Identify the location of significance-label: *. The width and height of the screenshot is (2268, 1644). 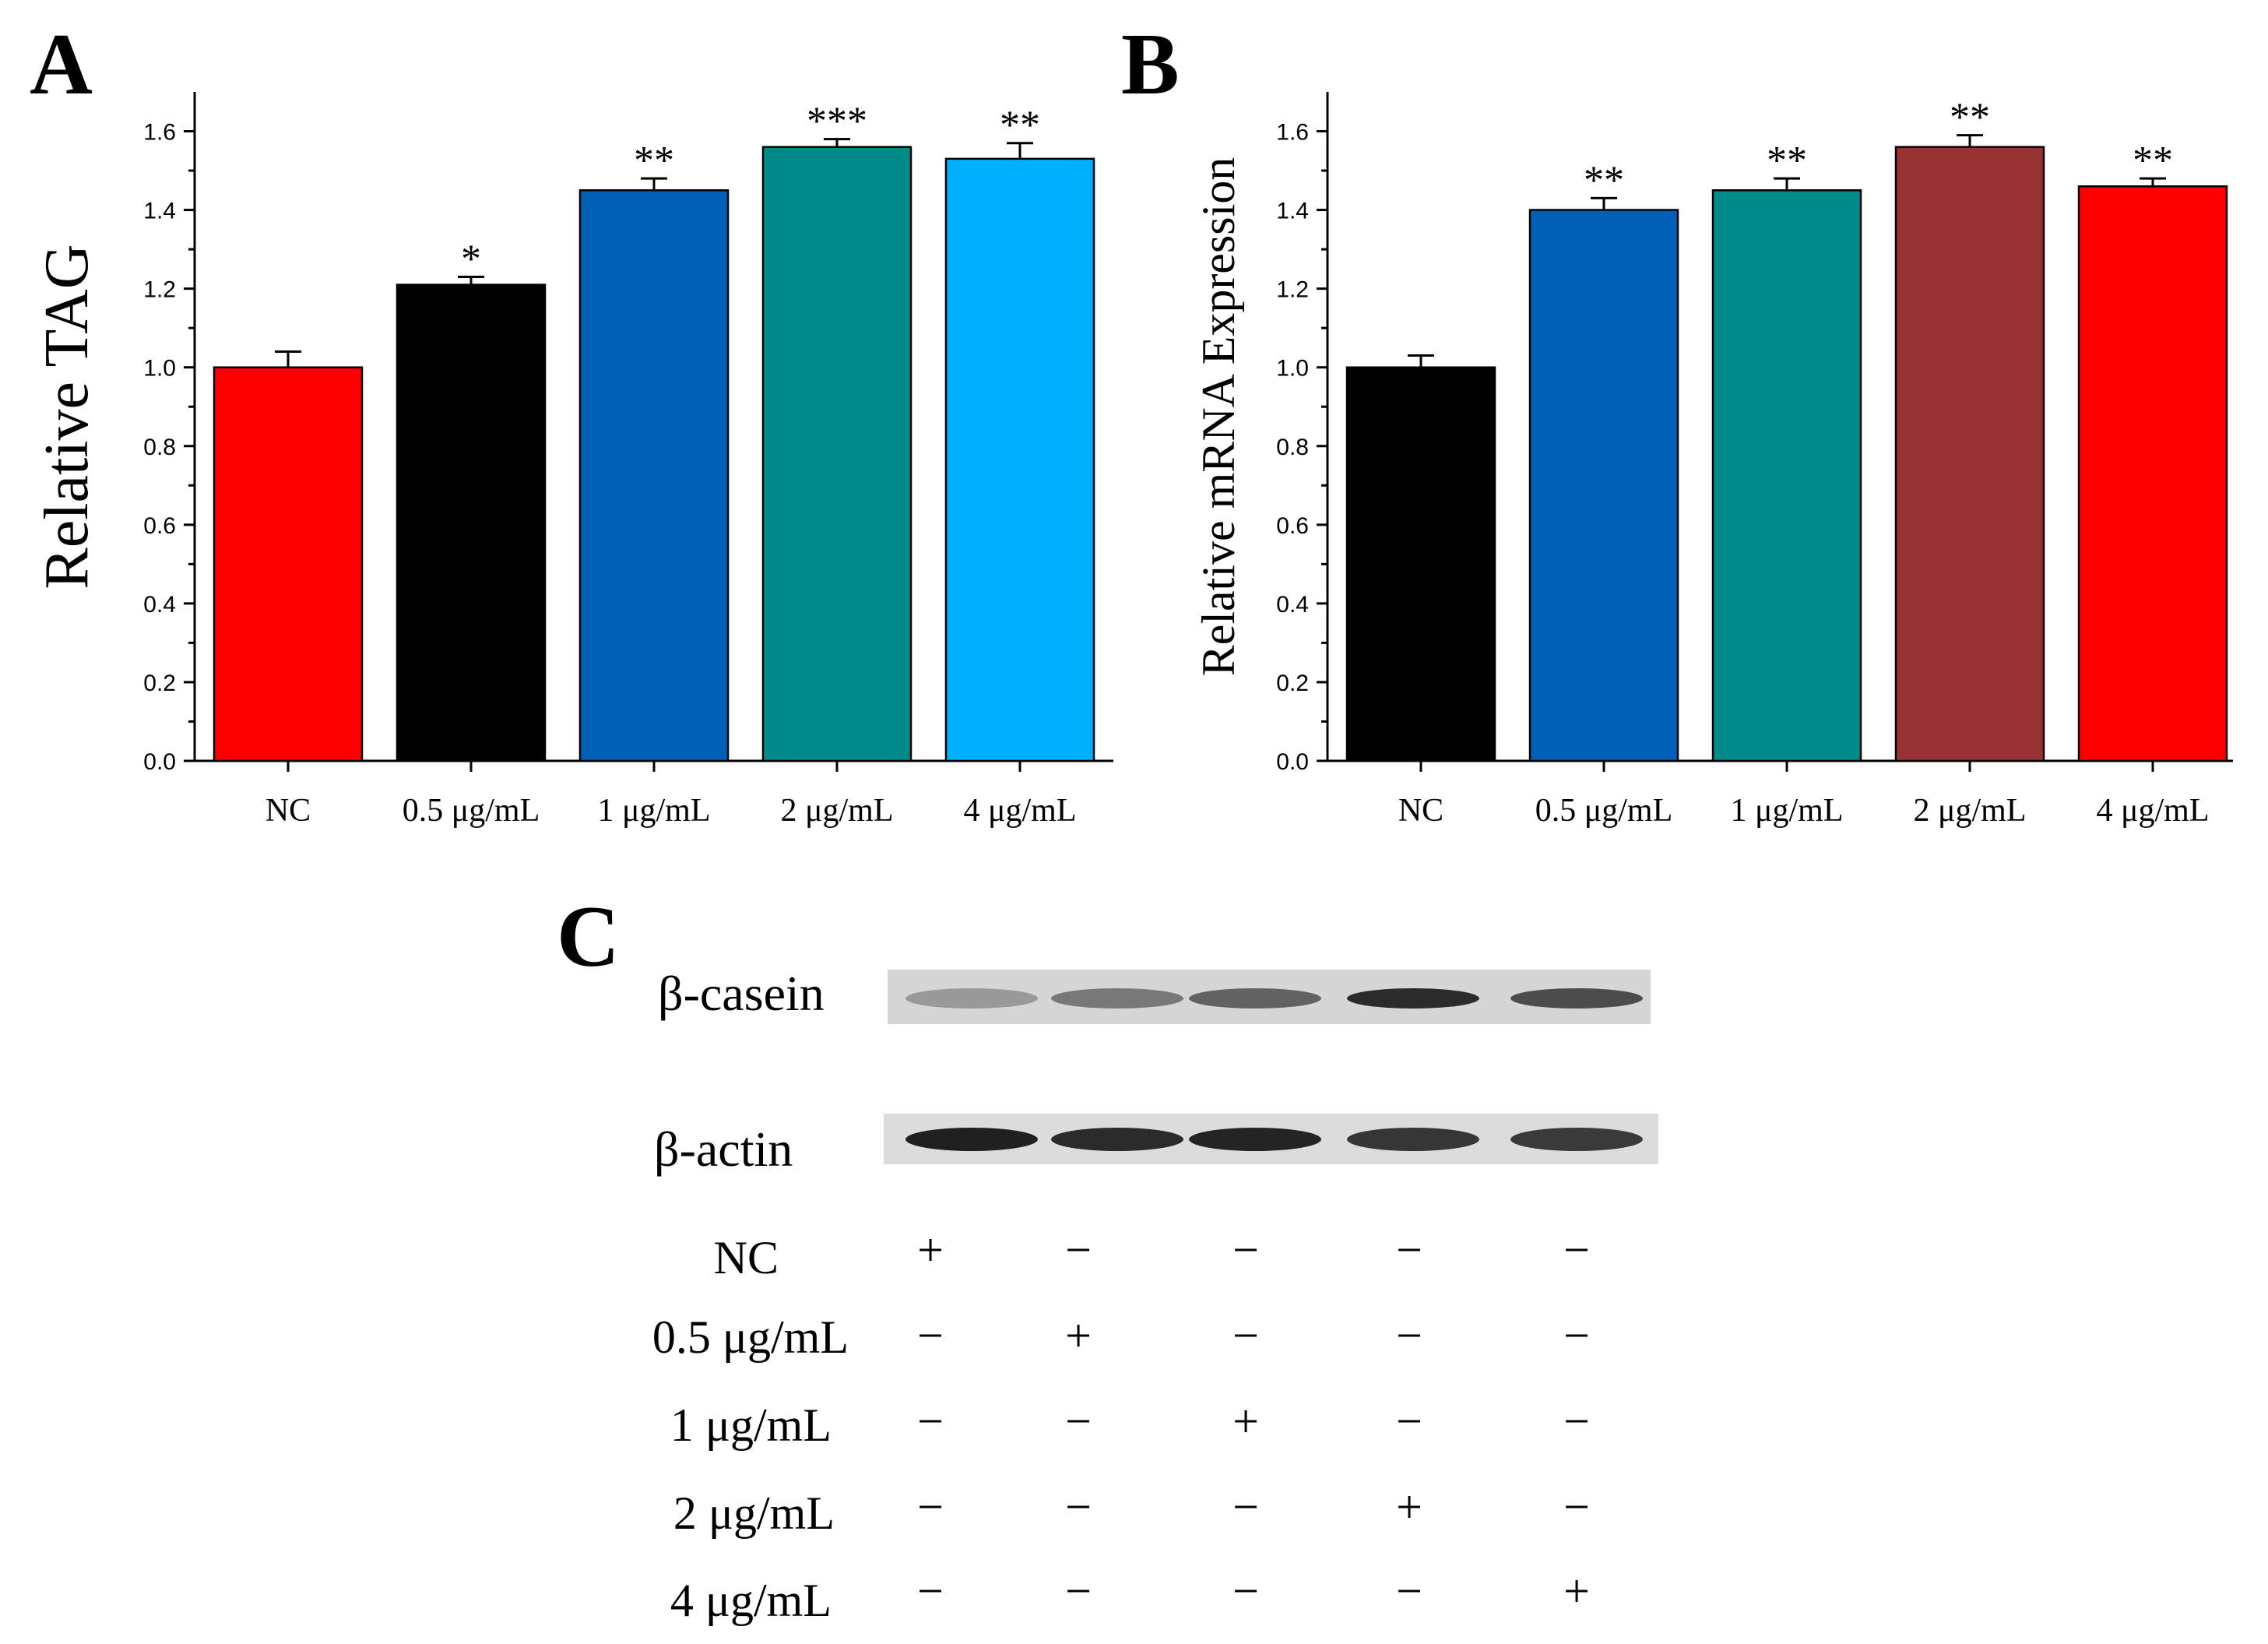
(471, 259).